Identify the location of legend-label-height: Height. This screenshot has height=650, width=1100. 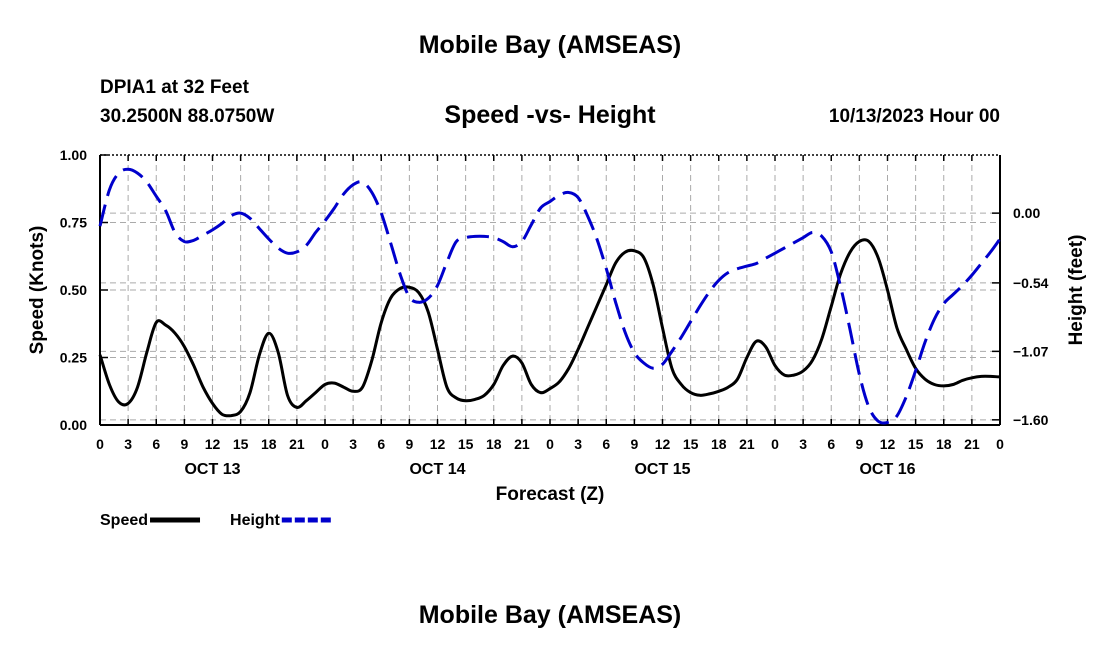
(255, 520).